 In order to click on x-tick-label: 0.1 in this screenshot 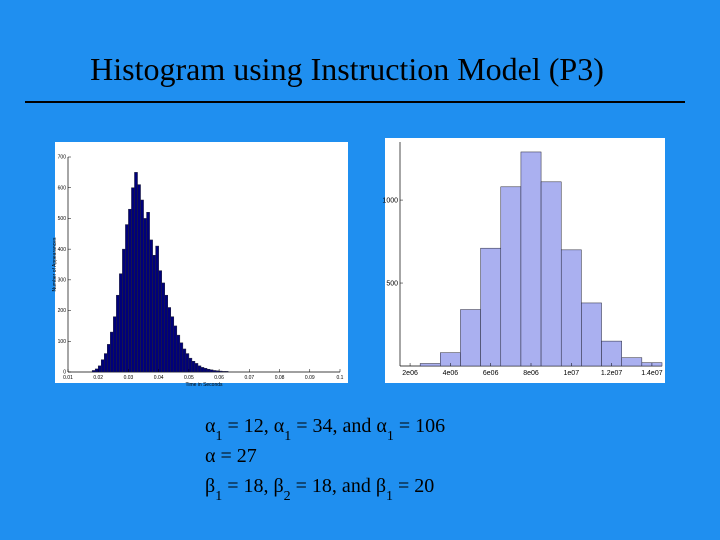, I will do `click(340, 378)`.